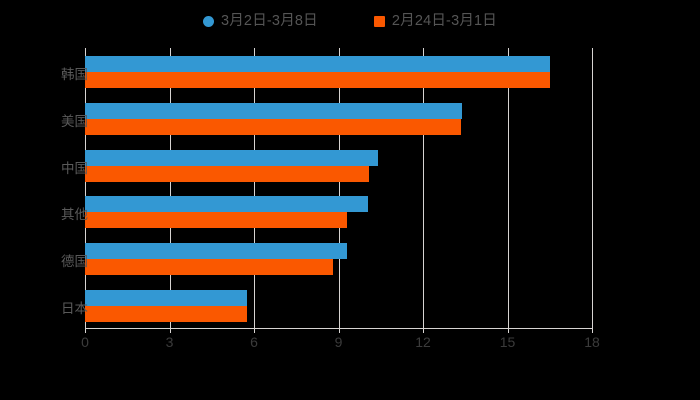 The height and width of the screenshot is (400, 700). What do you see at coordinates (350, 21) in the screenshot?
I see `chart-legend: 3月2日-3月8日 2月24日-3月1日` at bounding box center [350, 21].